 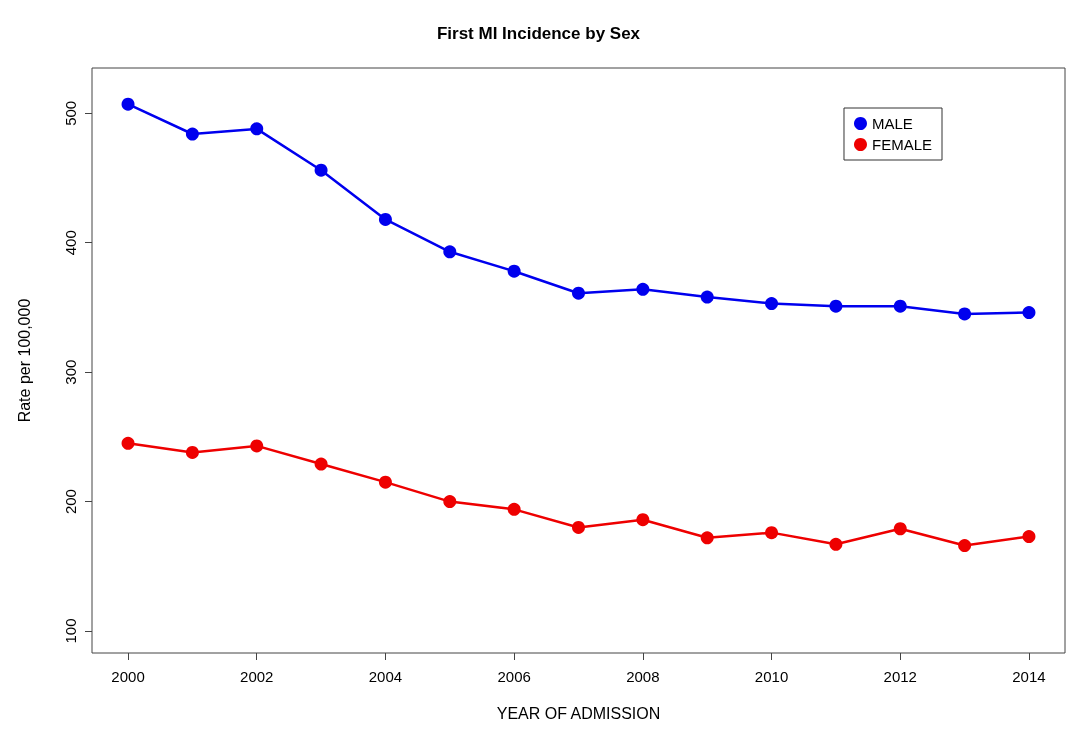 I want to click on y-tick-label: 500, so click(x=70, y=113).